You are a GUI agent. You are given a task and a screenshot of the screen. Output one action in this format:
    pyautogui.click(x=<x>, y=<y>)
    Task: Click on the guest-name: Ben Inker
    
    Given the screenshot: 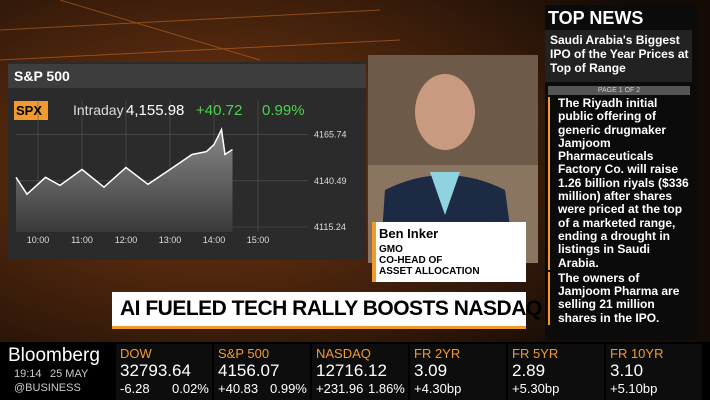 What is the action you would take?
    pyautogui.click(x=409, y=233)
    